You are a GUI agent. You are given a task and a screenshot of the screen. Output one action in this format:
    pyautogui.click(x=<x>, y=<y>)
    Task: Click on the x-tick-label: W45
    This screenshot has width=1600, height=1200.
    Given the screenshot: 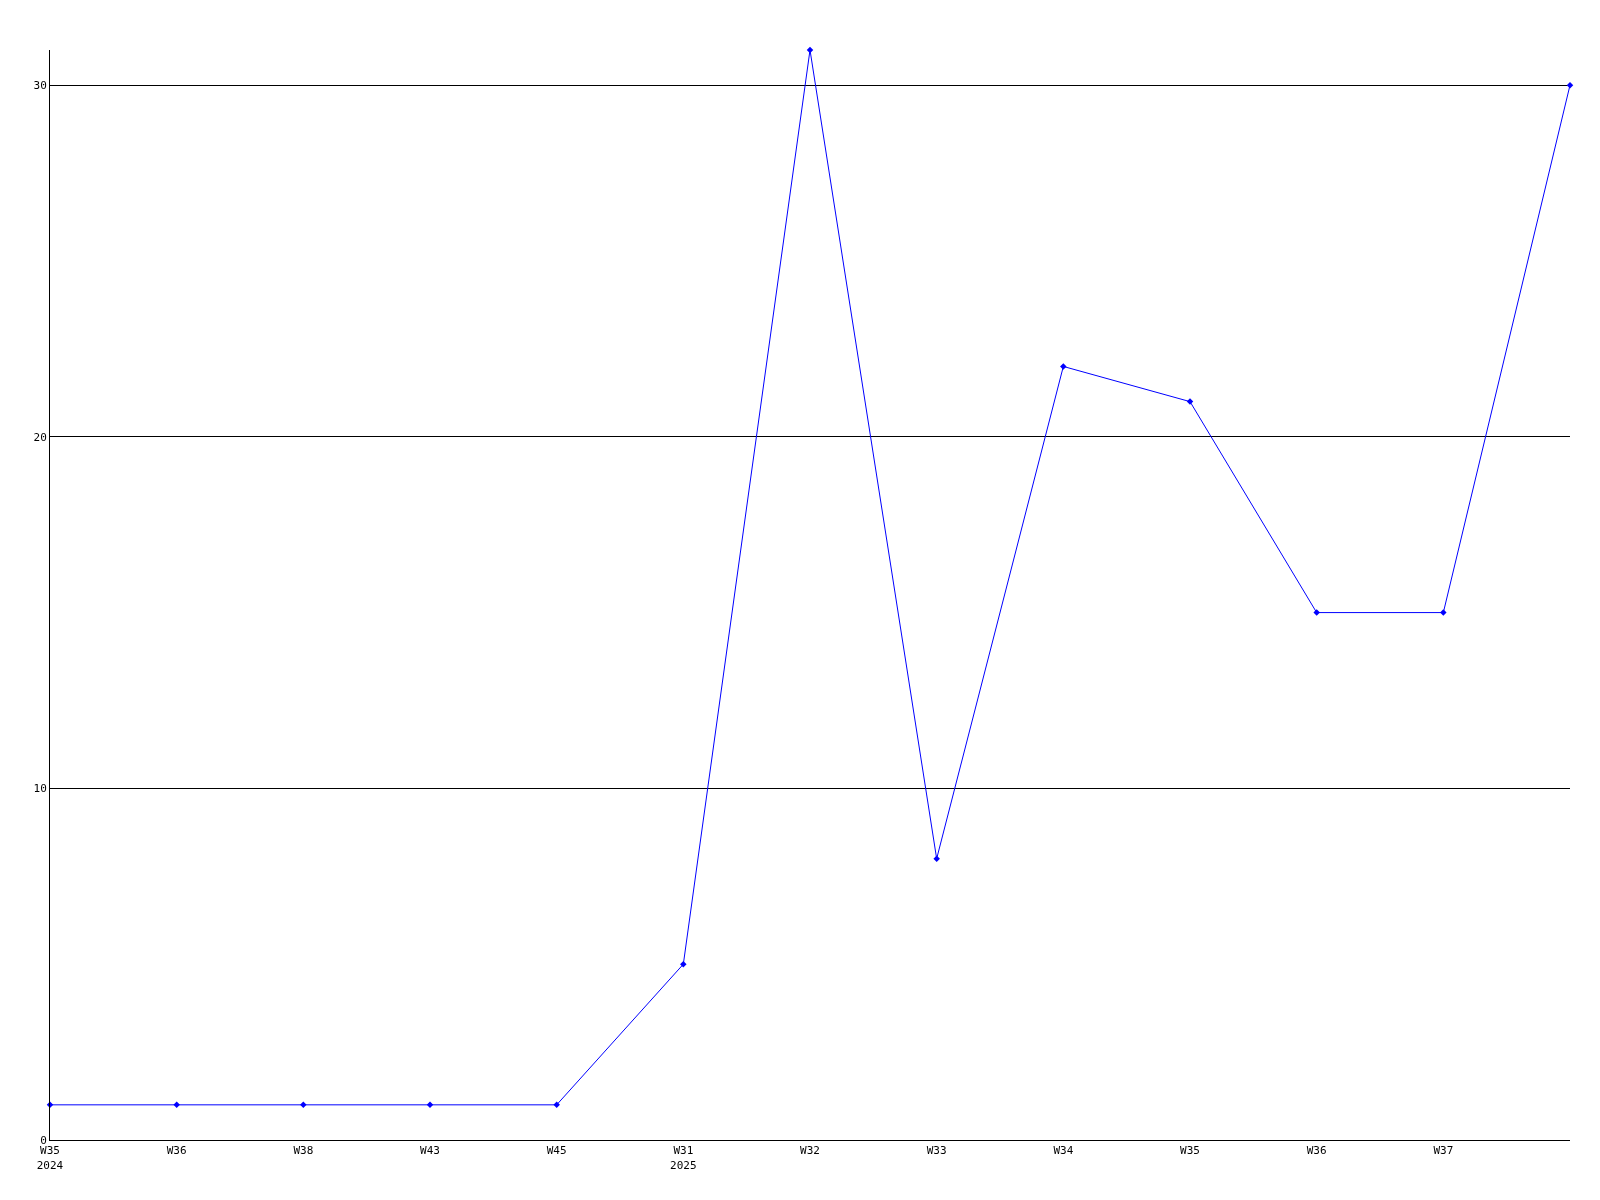 What is the action you would take?
    pyautogui.click(x=556, y=1151)
    